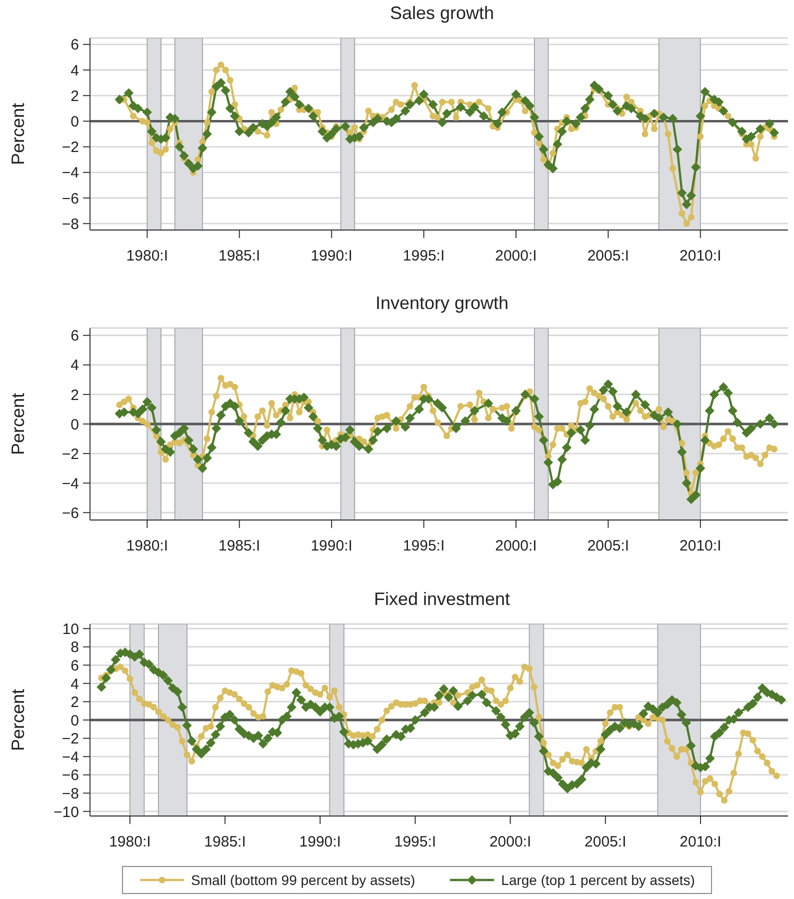 This screenshot has width=794, height=899. What do you see at coordinates (442, 303) in the screenshot?
I see `chart-title: Inventory growth` at bounding box center [442, 303].